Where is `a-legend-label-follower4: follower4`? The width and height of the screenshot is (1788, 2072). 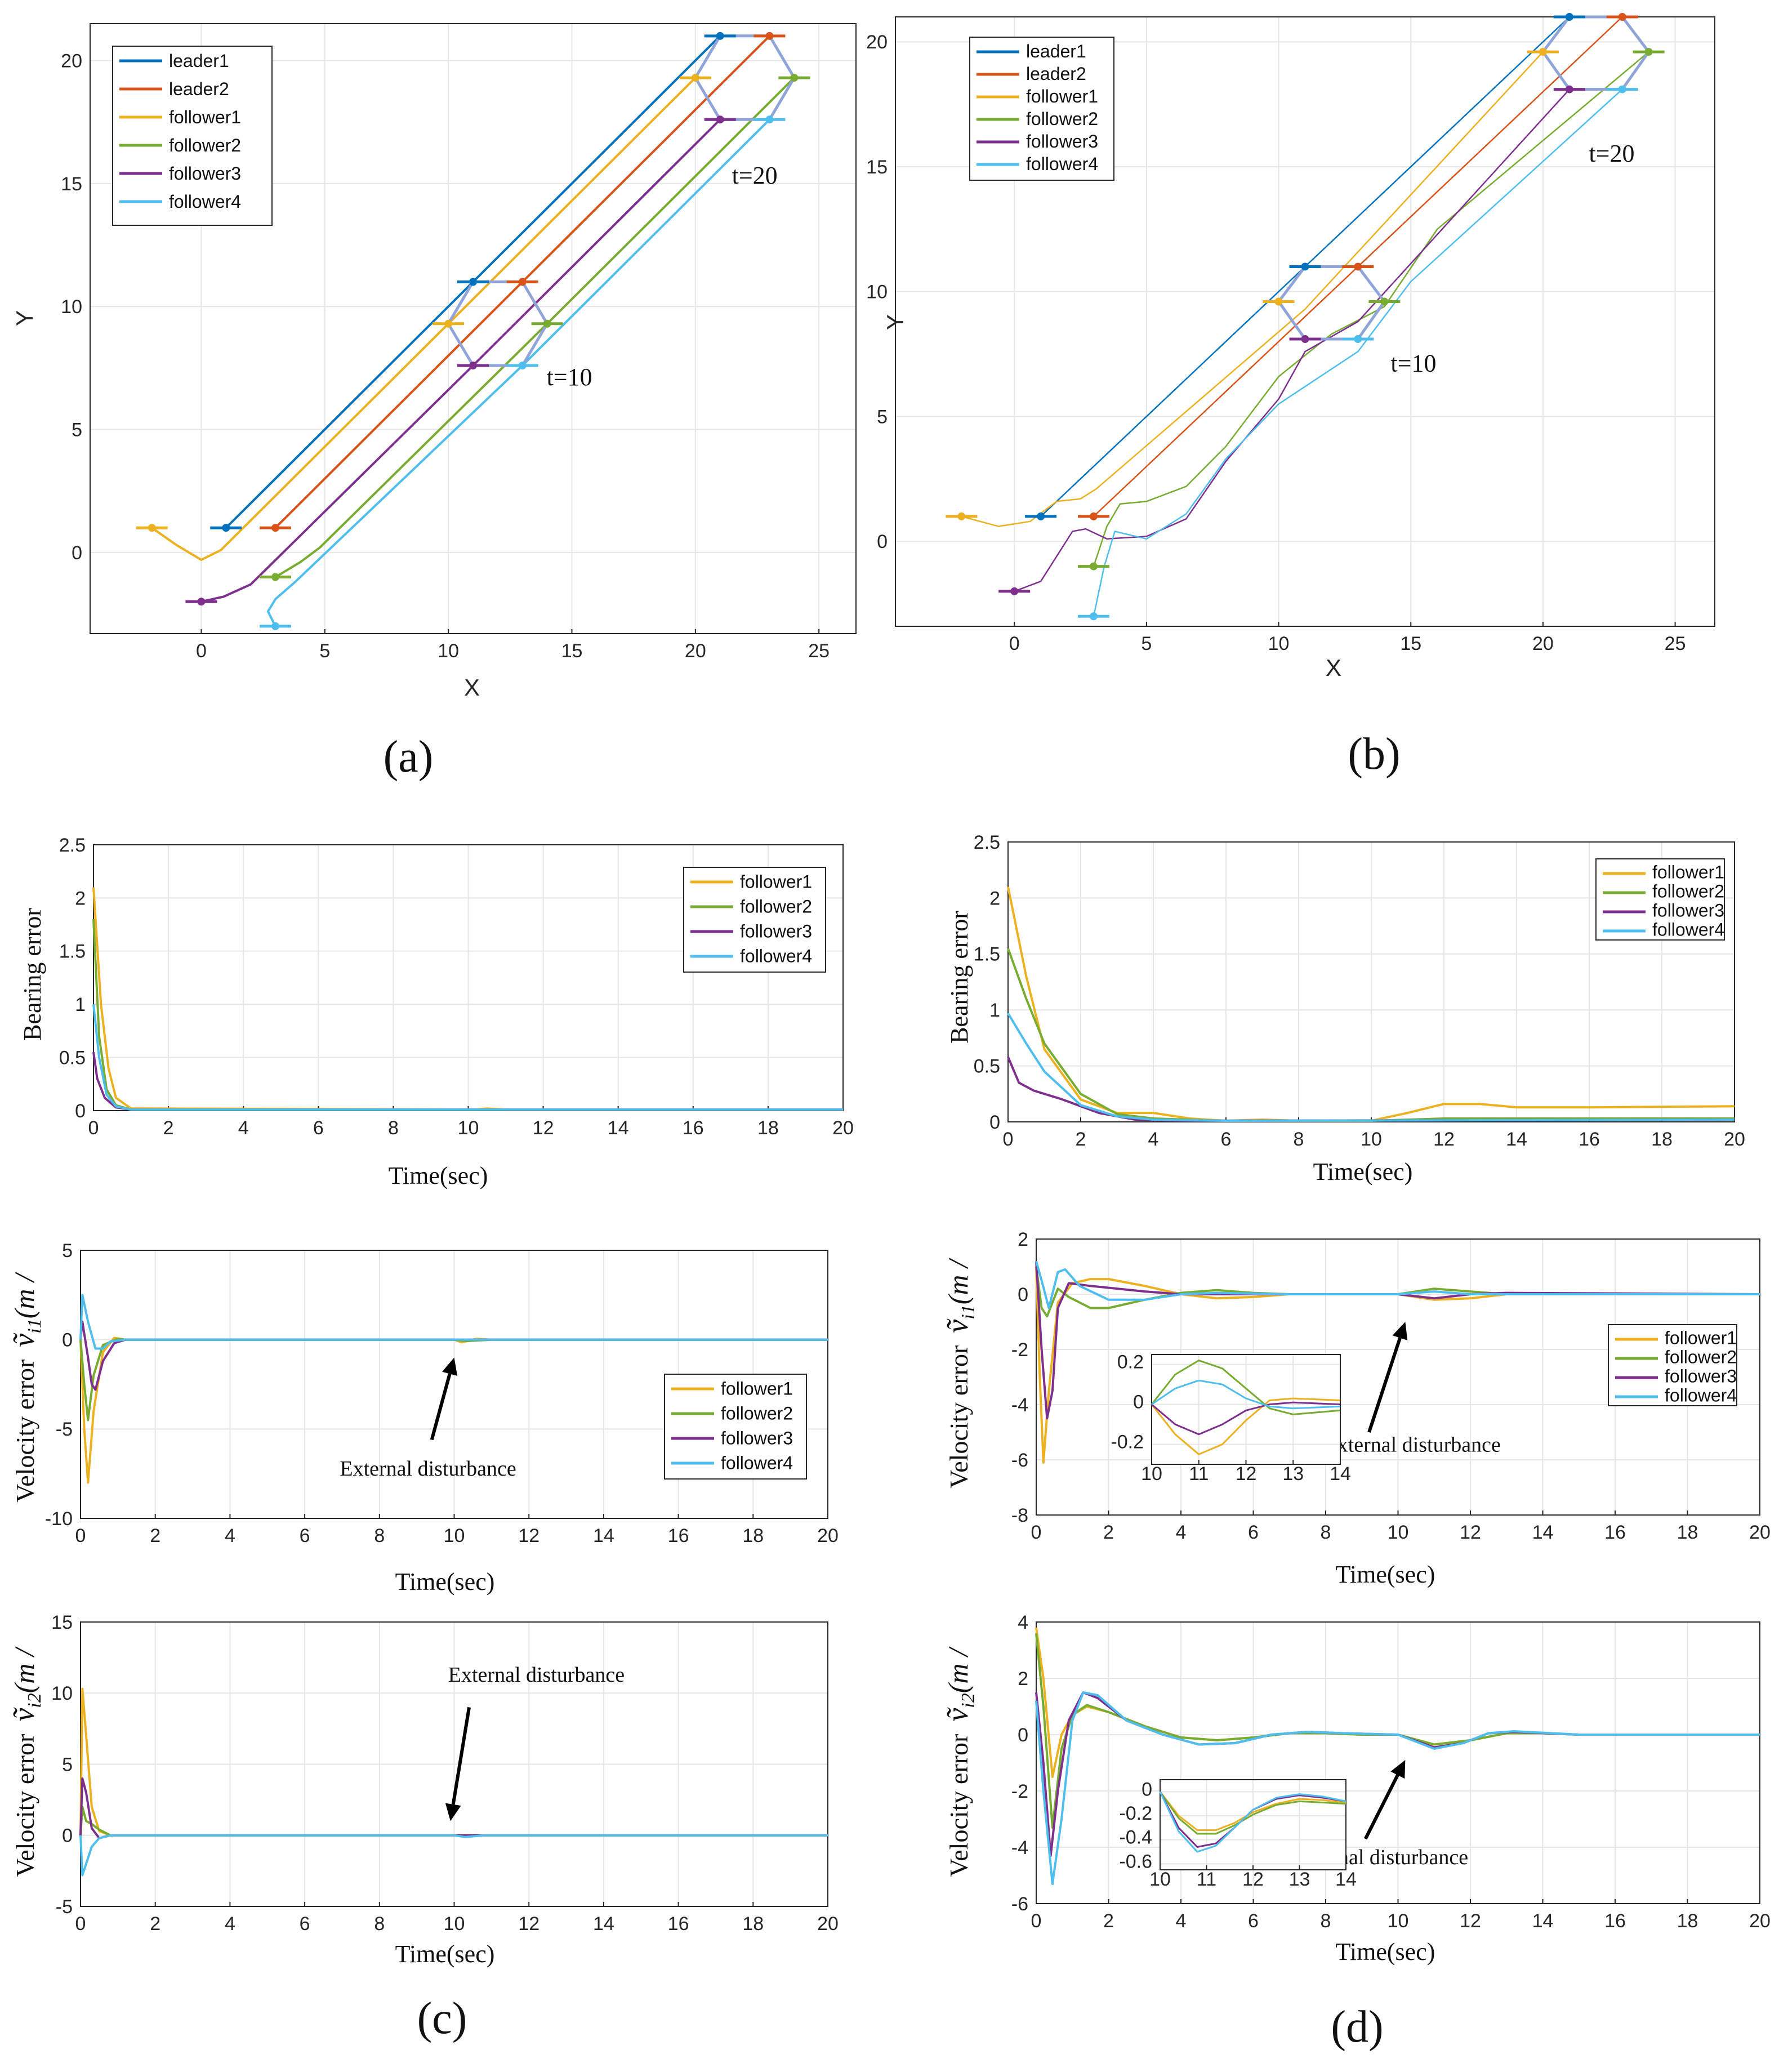
a-legend-label-follower4: follower4 is located at coordinates (205, 201).